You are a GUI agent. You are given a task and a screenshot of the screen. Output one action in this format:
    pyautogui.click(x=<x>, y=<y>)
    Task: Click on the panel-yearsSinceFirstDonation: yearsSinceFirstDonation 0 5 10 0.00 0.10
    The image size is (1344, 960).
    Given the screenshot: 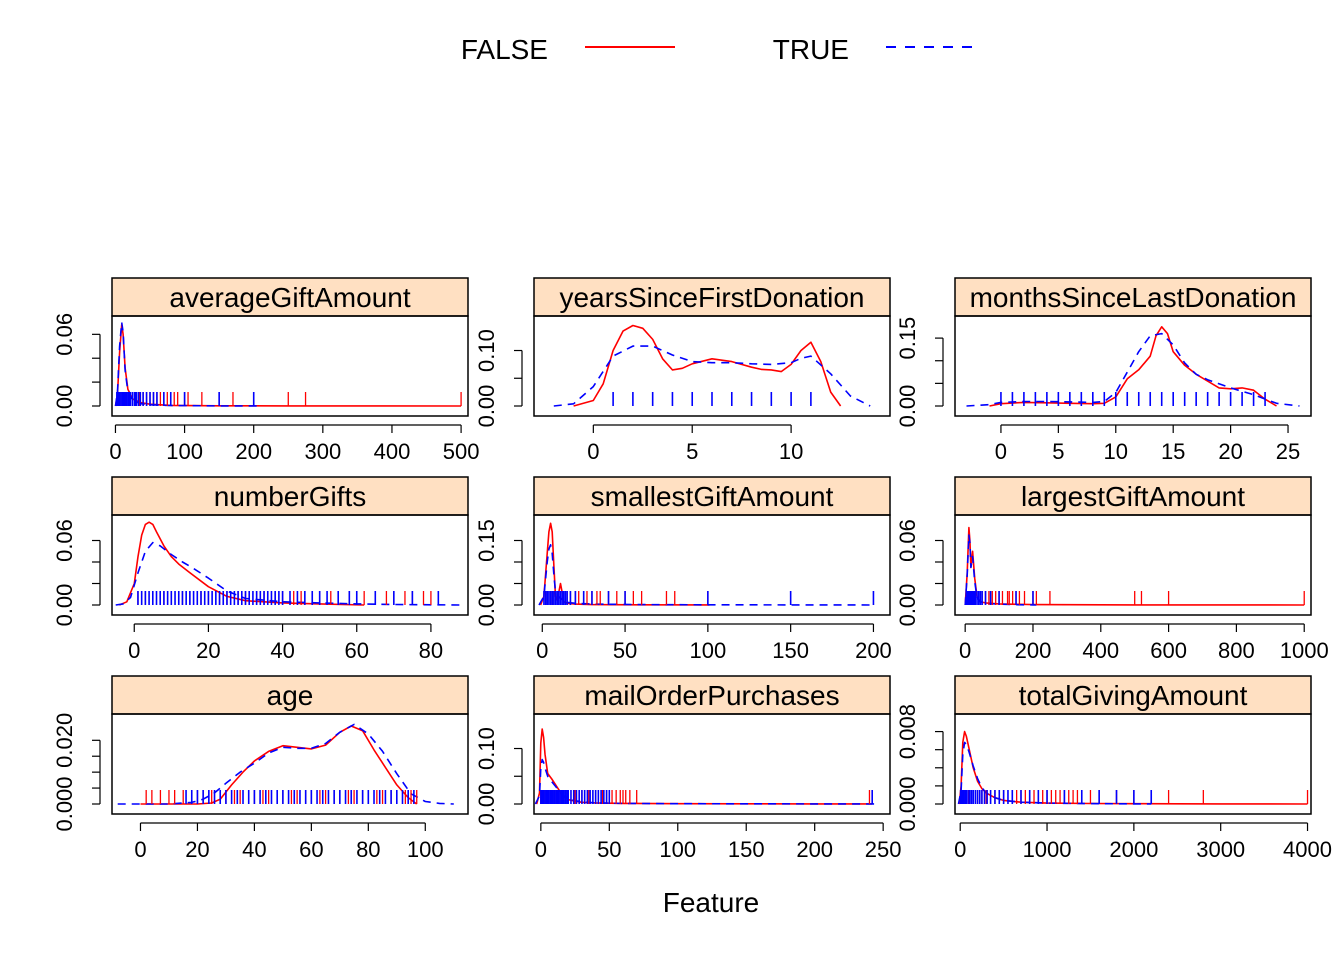 What is the action you would take?
    pyautogui.click(x=682, y=370)
    